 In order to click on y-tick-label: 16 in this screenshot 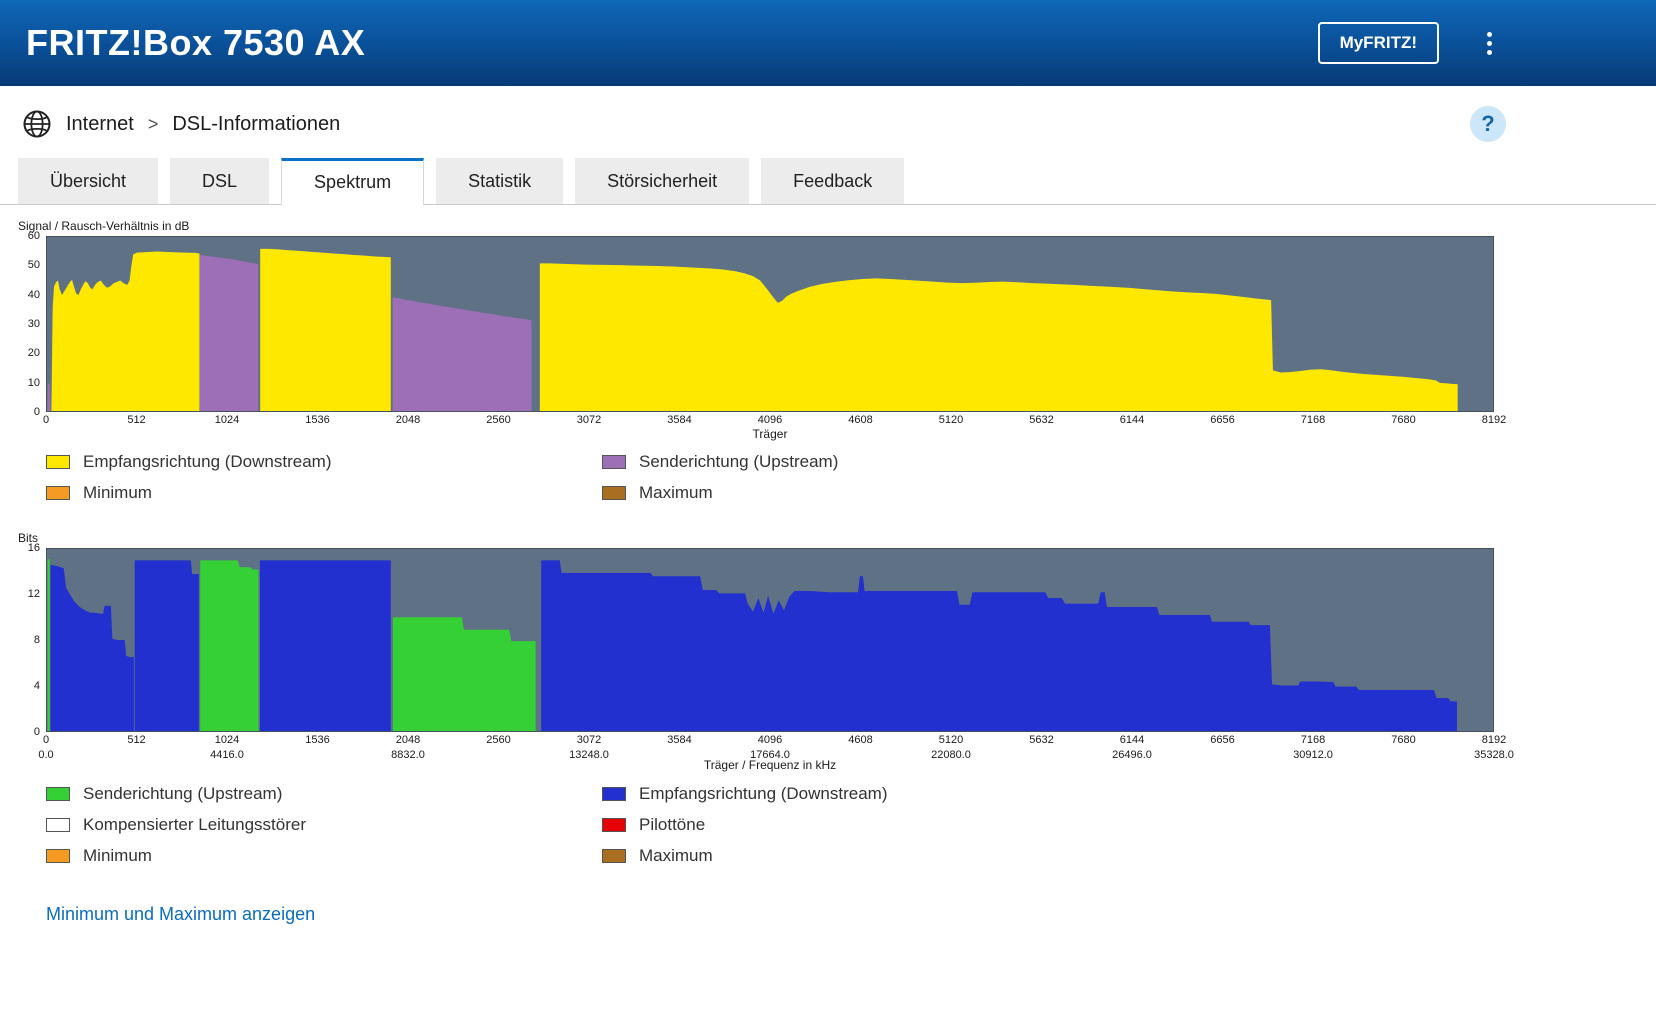, I will do `click(33, 548)`.